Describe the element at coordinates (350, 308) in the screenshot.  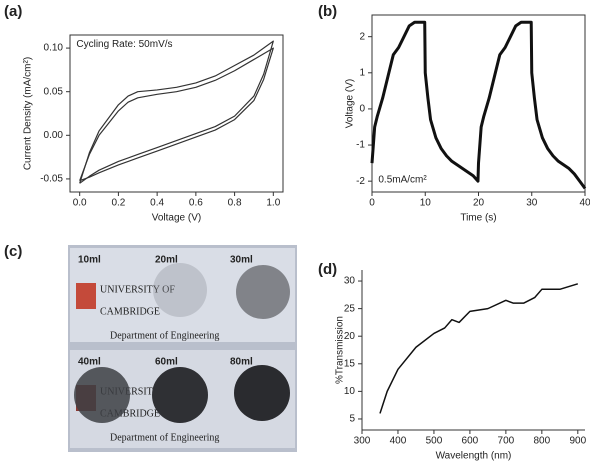
I see `y-tick-label: 25` at that location.